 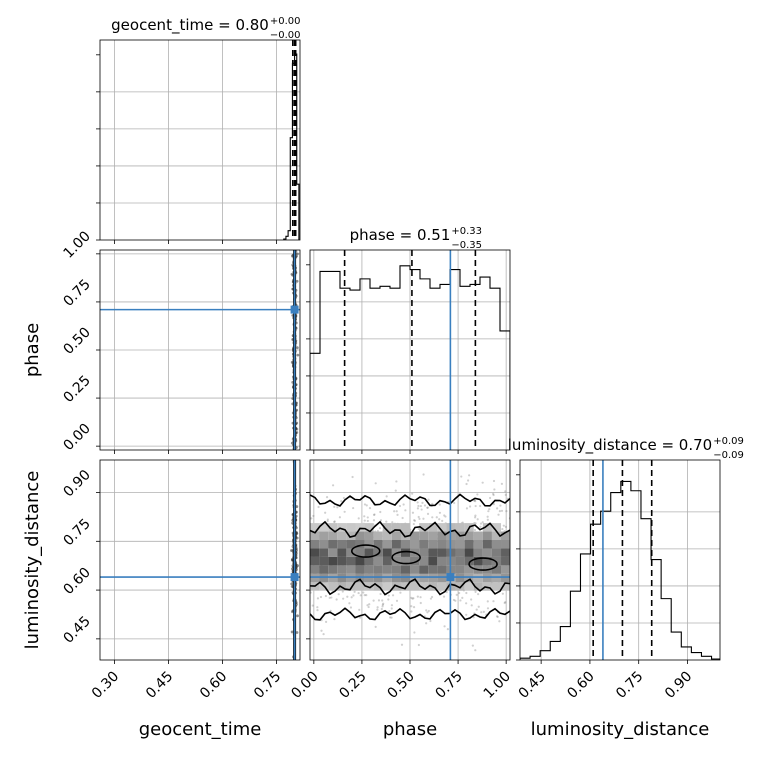 What do you see at coordinates (678, 684) in the screenshot?
I see `xtick-label-luminosity_distance: 0.90` at bounding box center [678, 684].